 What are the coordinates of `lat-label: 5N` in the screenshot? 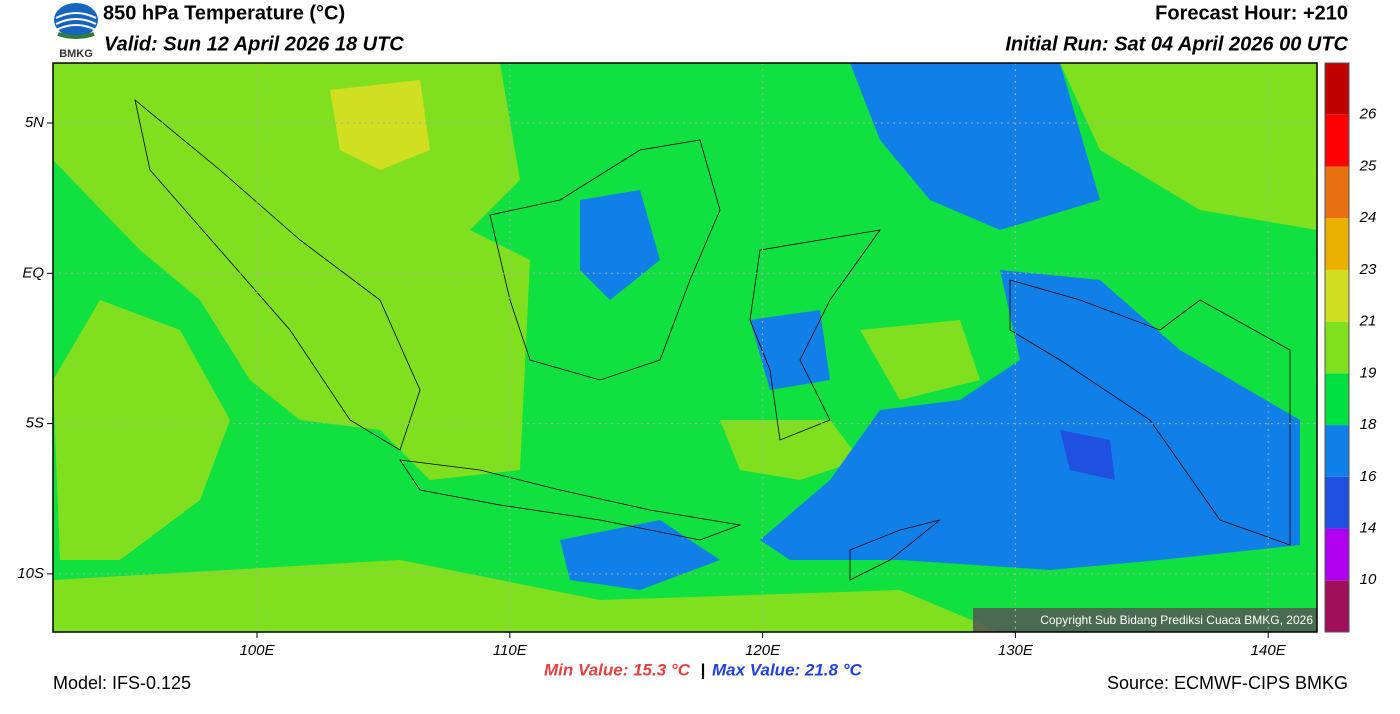 It's located at (34, 122).